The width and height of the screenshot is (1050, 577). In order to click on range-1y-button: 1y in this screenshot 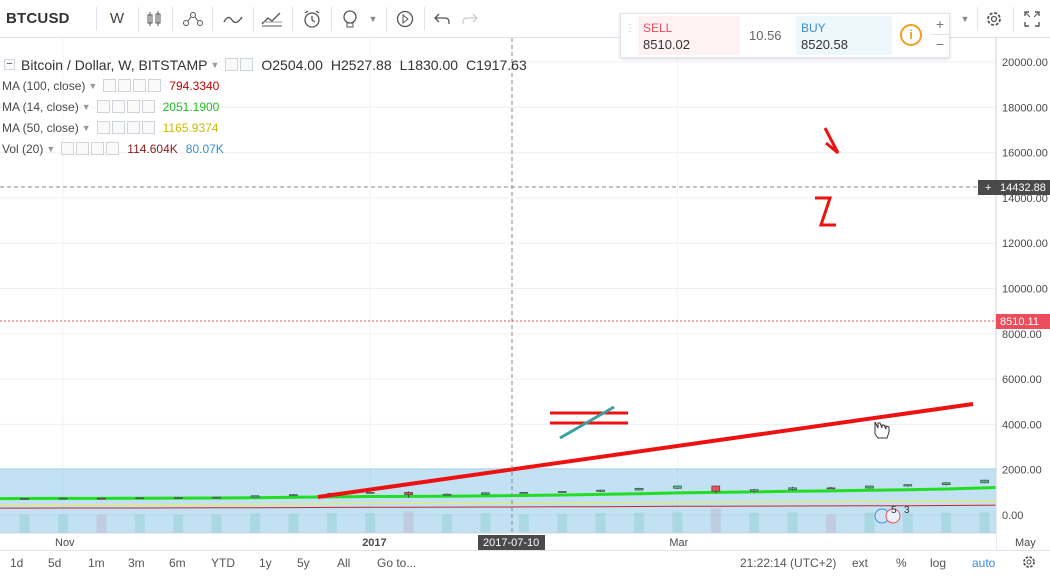, I will do `click(265, 563)`.